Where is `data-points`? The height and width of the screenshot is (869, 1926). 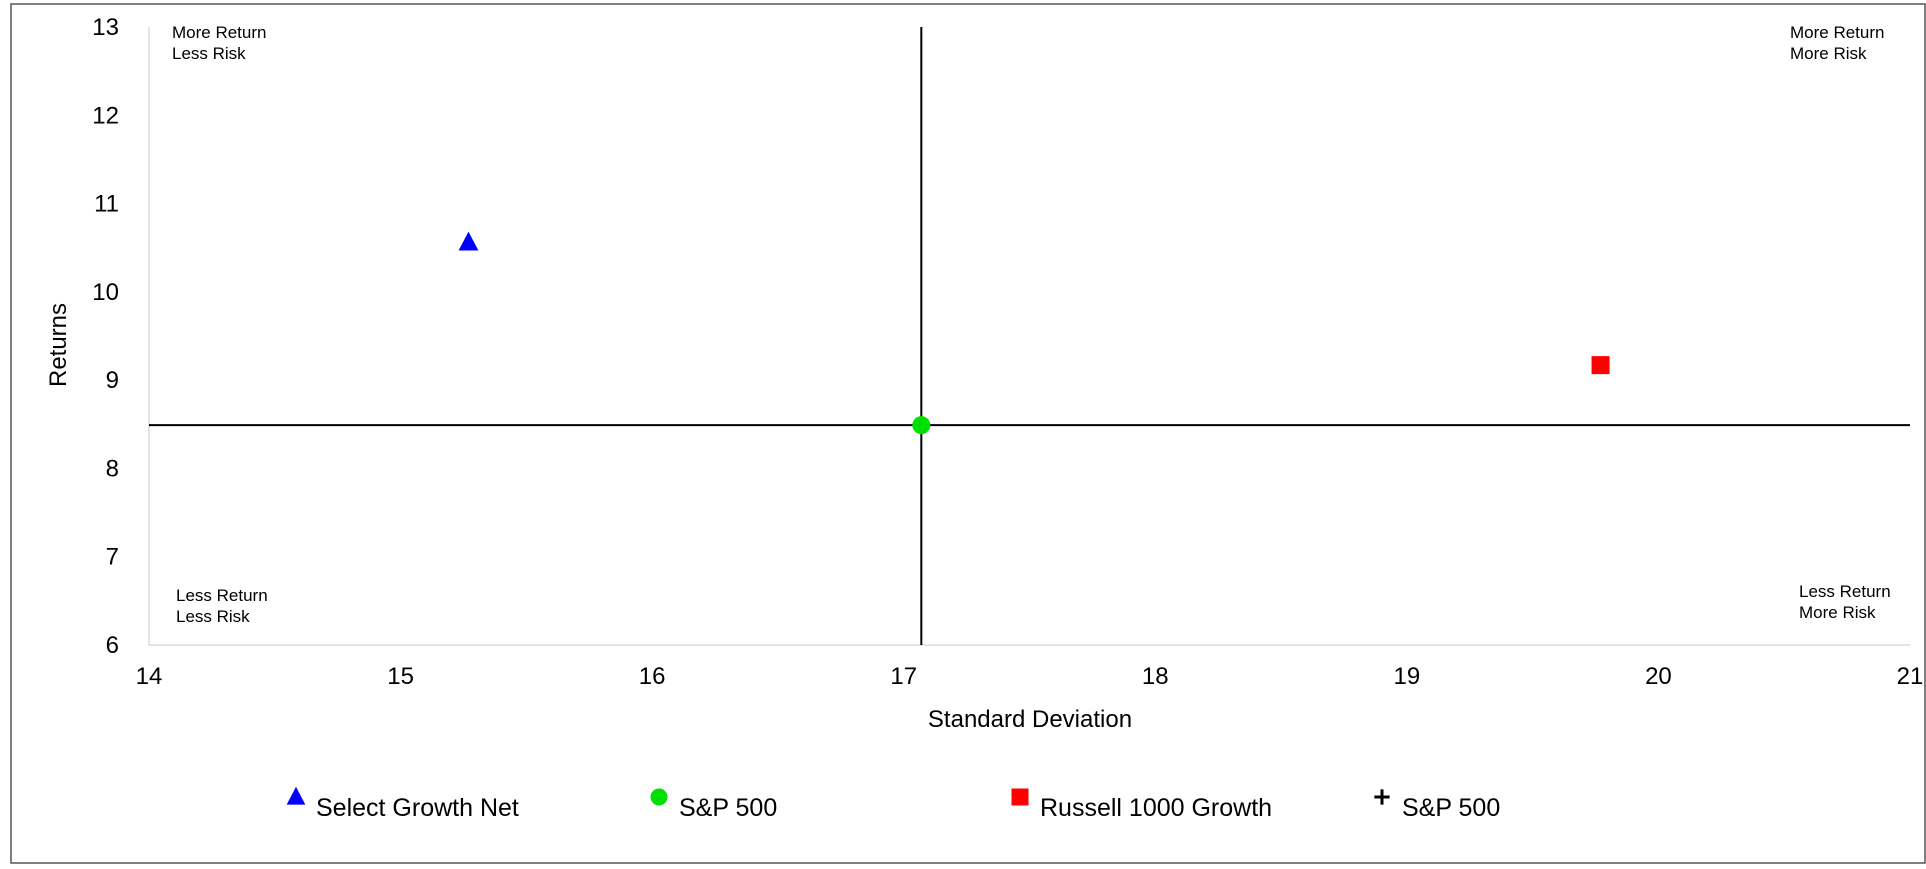 data-points is located at coordinates (1034, 333).